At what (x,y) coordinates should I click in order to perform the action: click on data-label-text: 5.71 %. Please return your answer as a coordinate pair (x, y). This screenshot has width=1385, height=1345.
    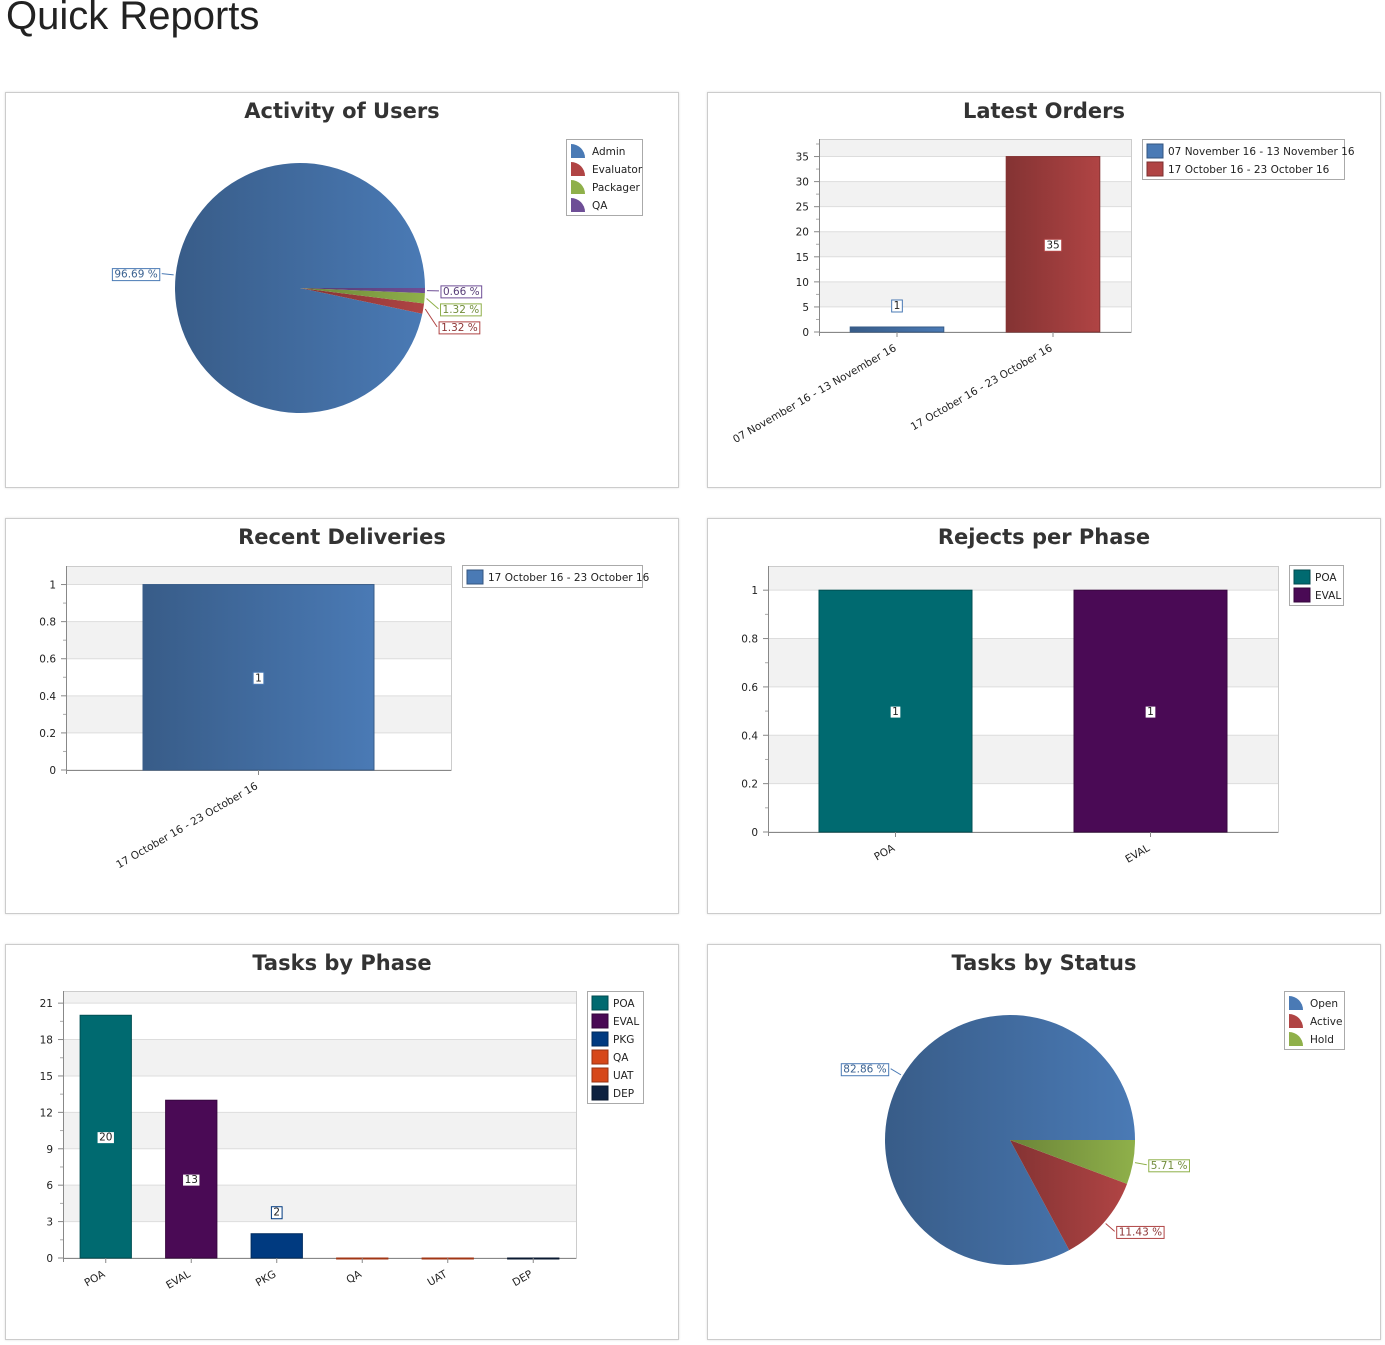
    Looking at the image, I should click on (1169, 1166).